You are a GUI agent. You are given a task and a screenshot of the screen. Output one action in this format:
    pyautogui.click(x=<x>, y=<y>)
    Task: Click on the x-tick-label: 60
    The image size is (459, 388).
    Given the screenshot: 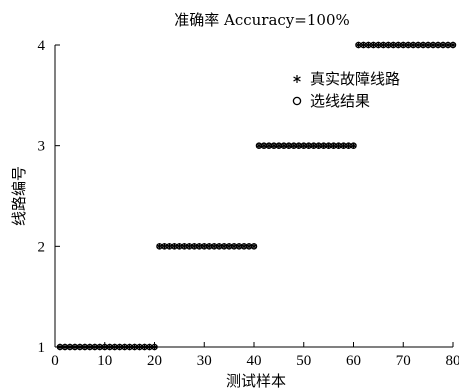 What is the action you would take?
    pyautogui.click(x=353, y=361)
    